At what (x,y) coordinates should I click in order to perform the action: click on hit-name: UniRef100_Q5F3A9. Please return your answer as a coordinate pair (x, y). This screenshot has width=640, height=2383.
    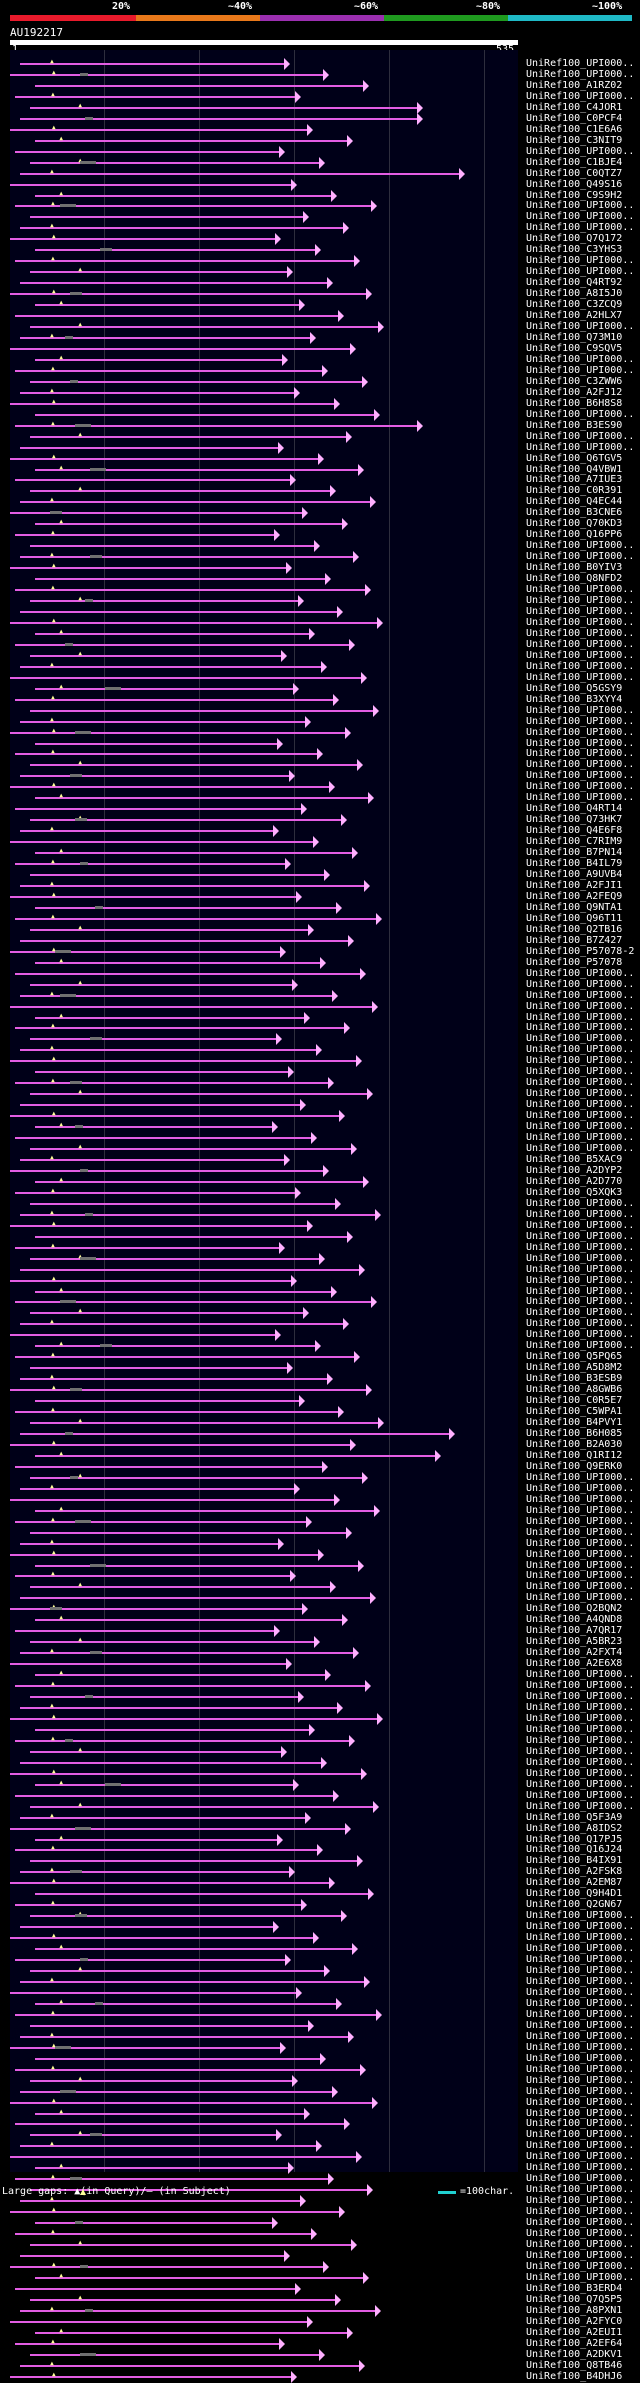
    Looking at the image, I should click on (574, 1817).